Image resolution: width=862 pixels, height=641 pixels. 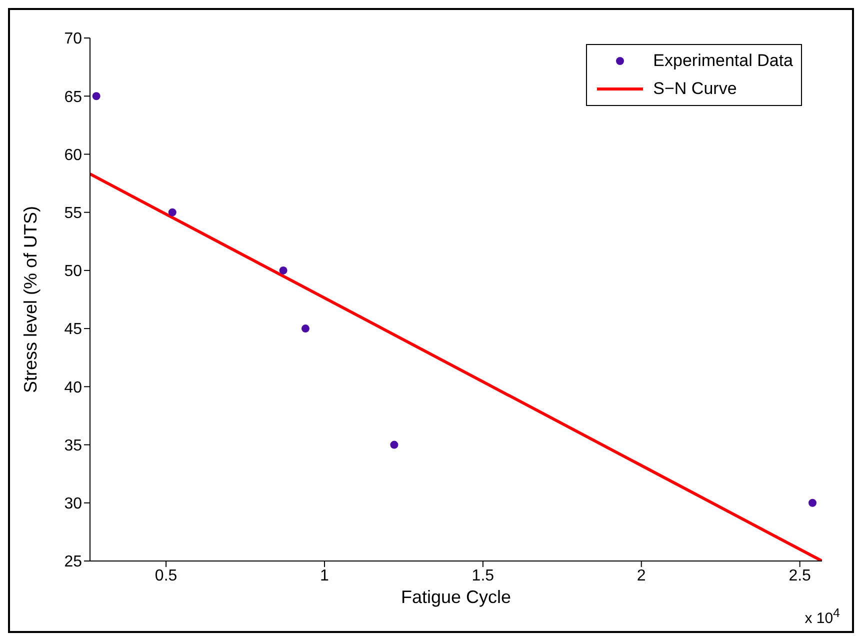 I want to click on x-tick-label: 2.5, so click(x=800, y=575).